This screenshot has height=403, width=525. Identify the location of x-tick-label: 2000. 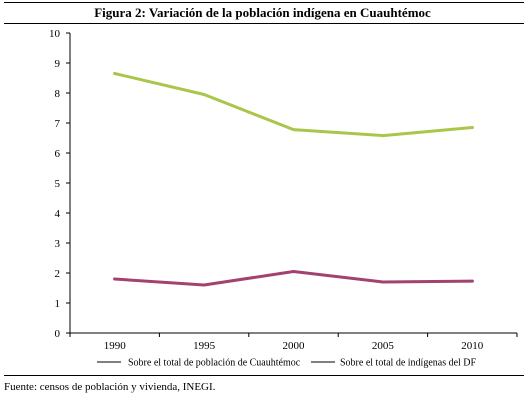
(294, 346).